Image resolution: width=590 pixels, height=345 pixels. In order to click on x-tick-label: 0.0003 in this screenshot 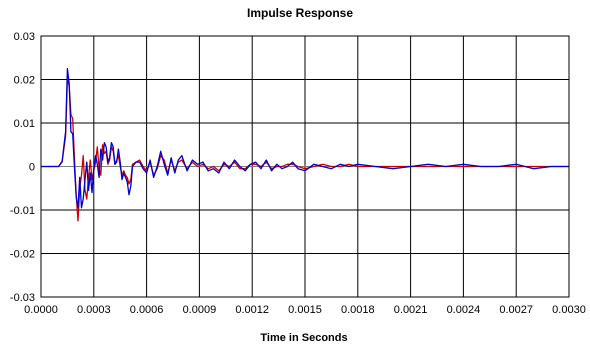, I will do `click(94, 310)`.